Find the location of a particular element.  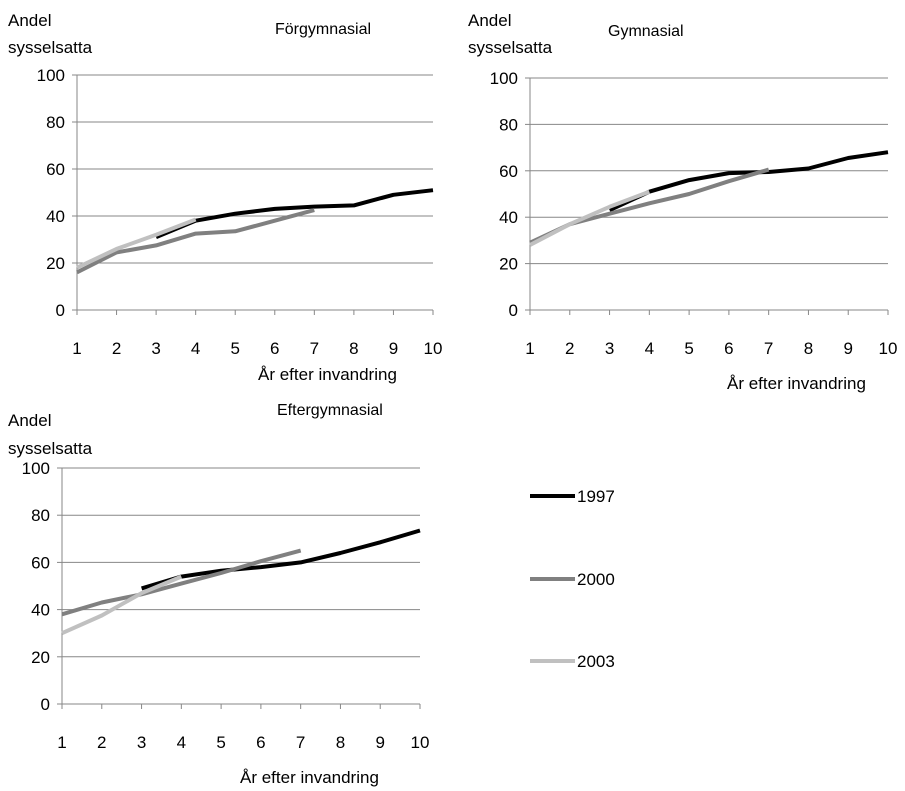

chart-title: Eftergymnasial is located at coordinates (330, 410).